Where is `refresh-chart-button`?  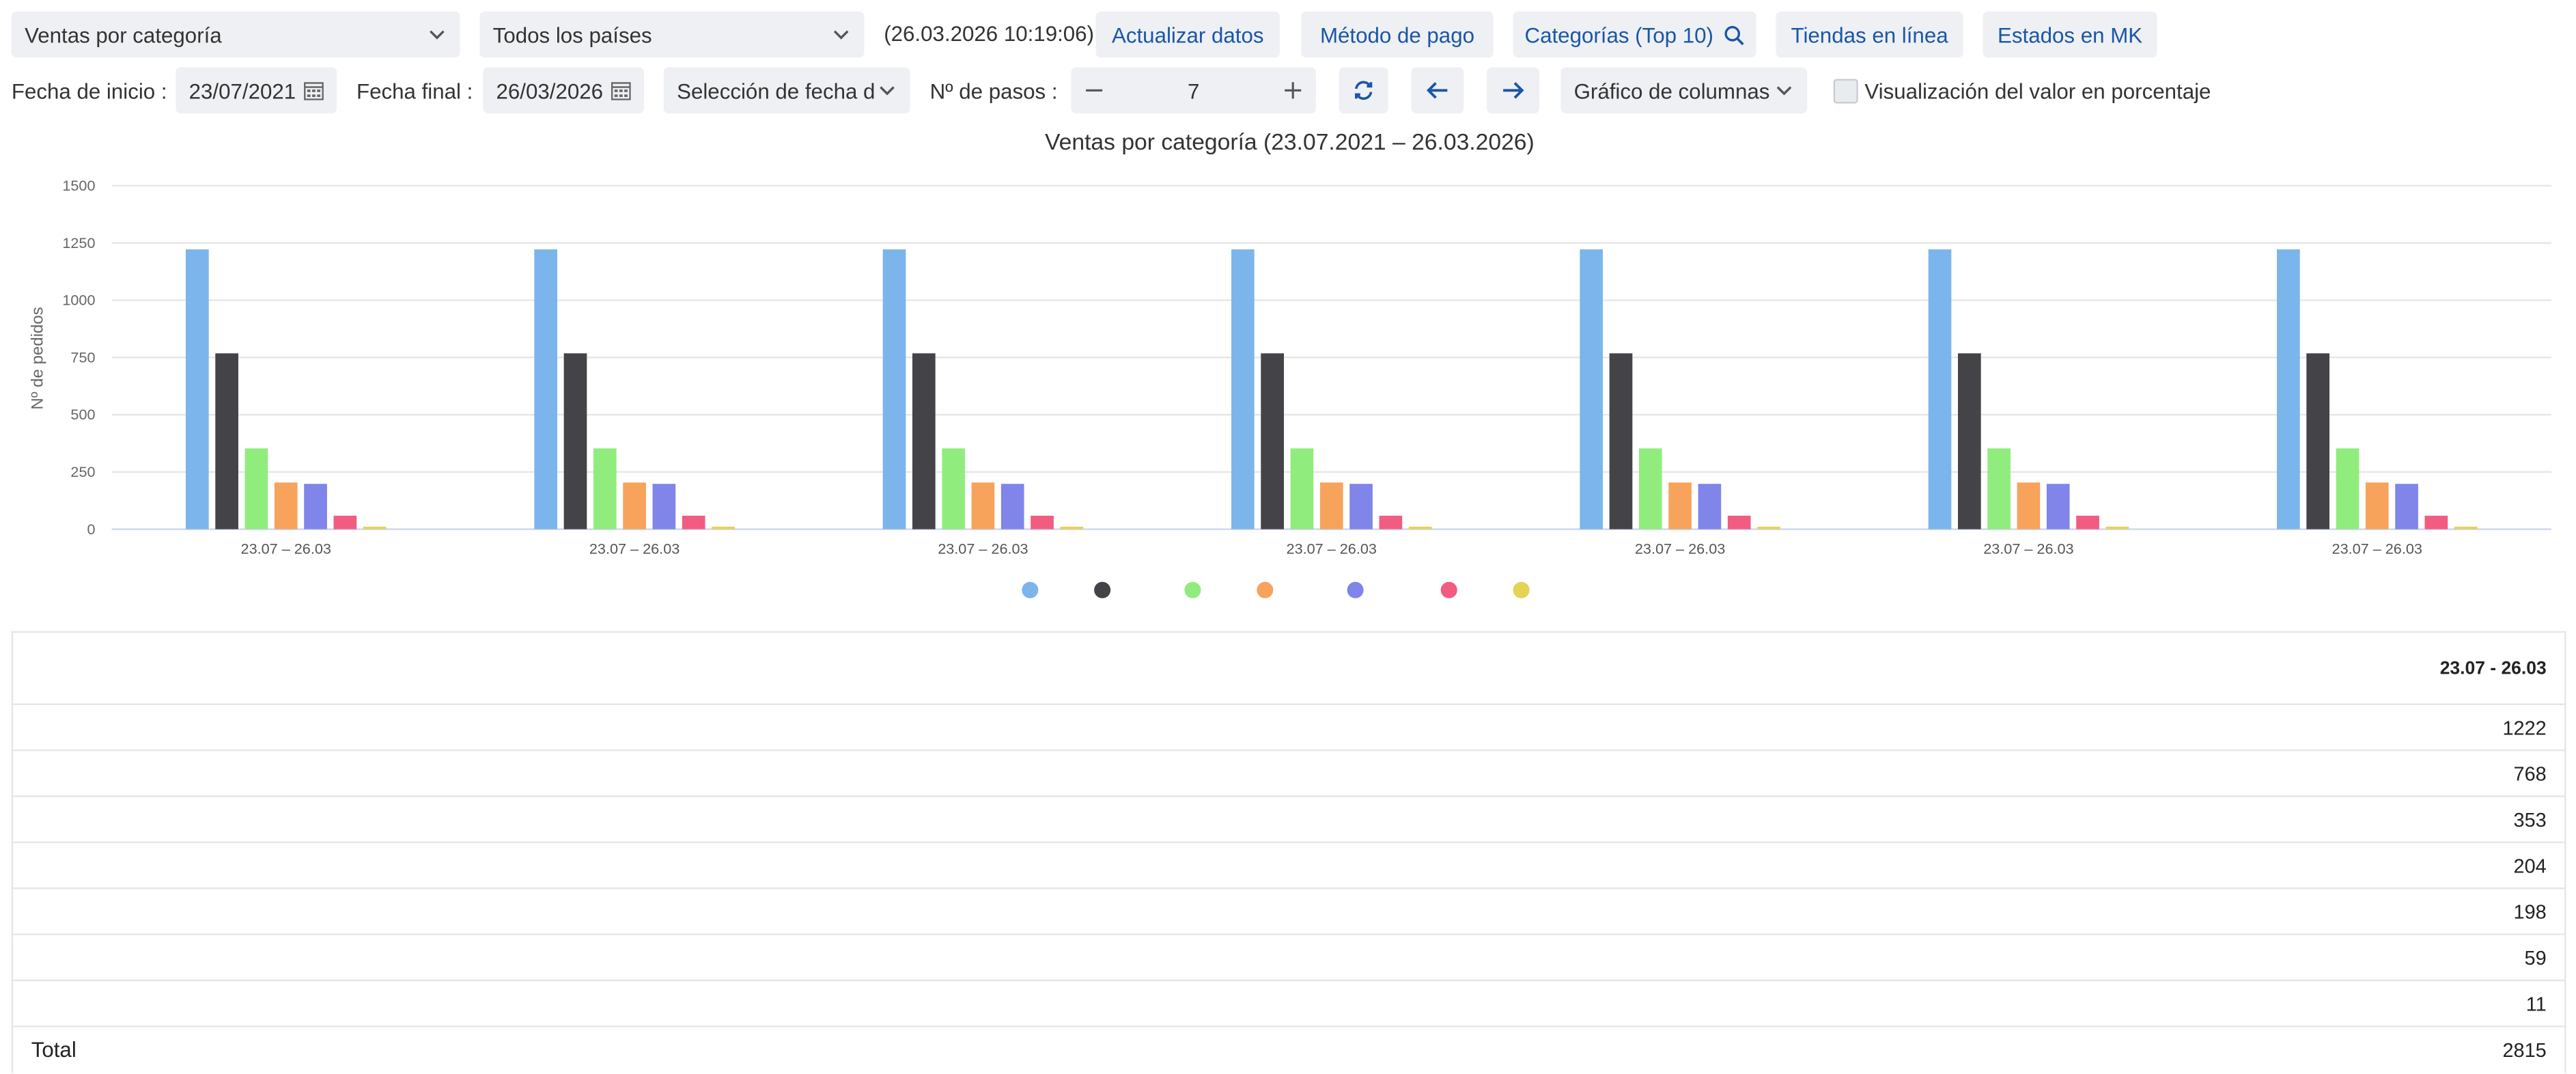
refresh-chart-button is located at coordinates (1363, 90).